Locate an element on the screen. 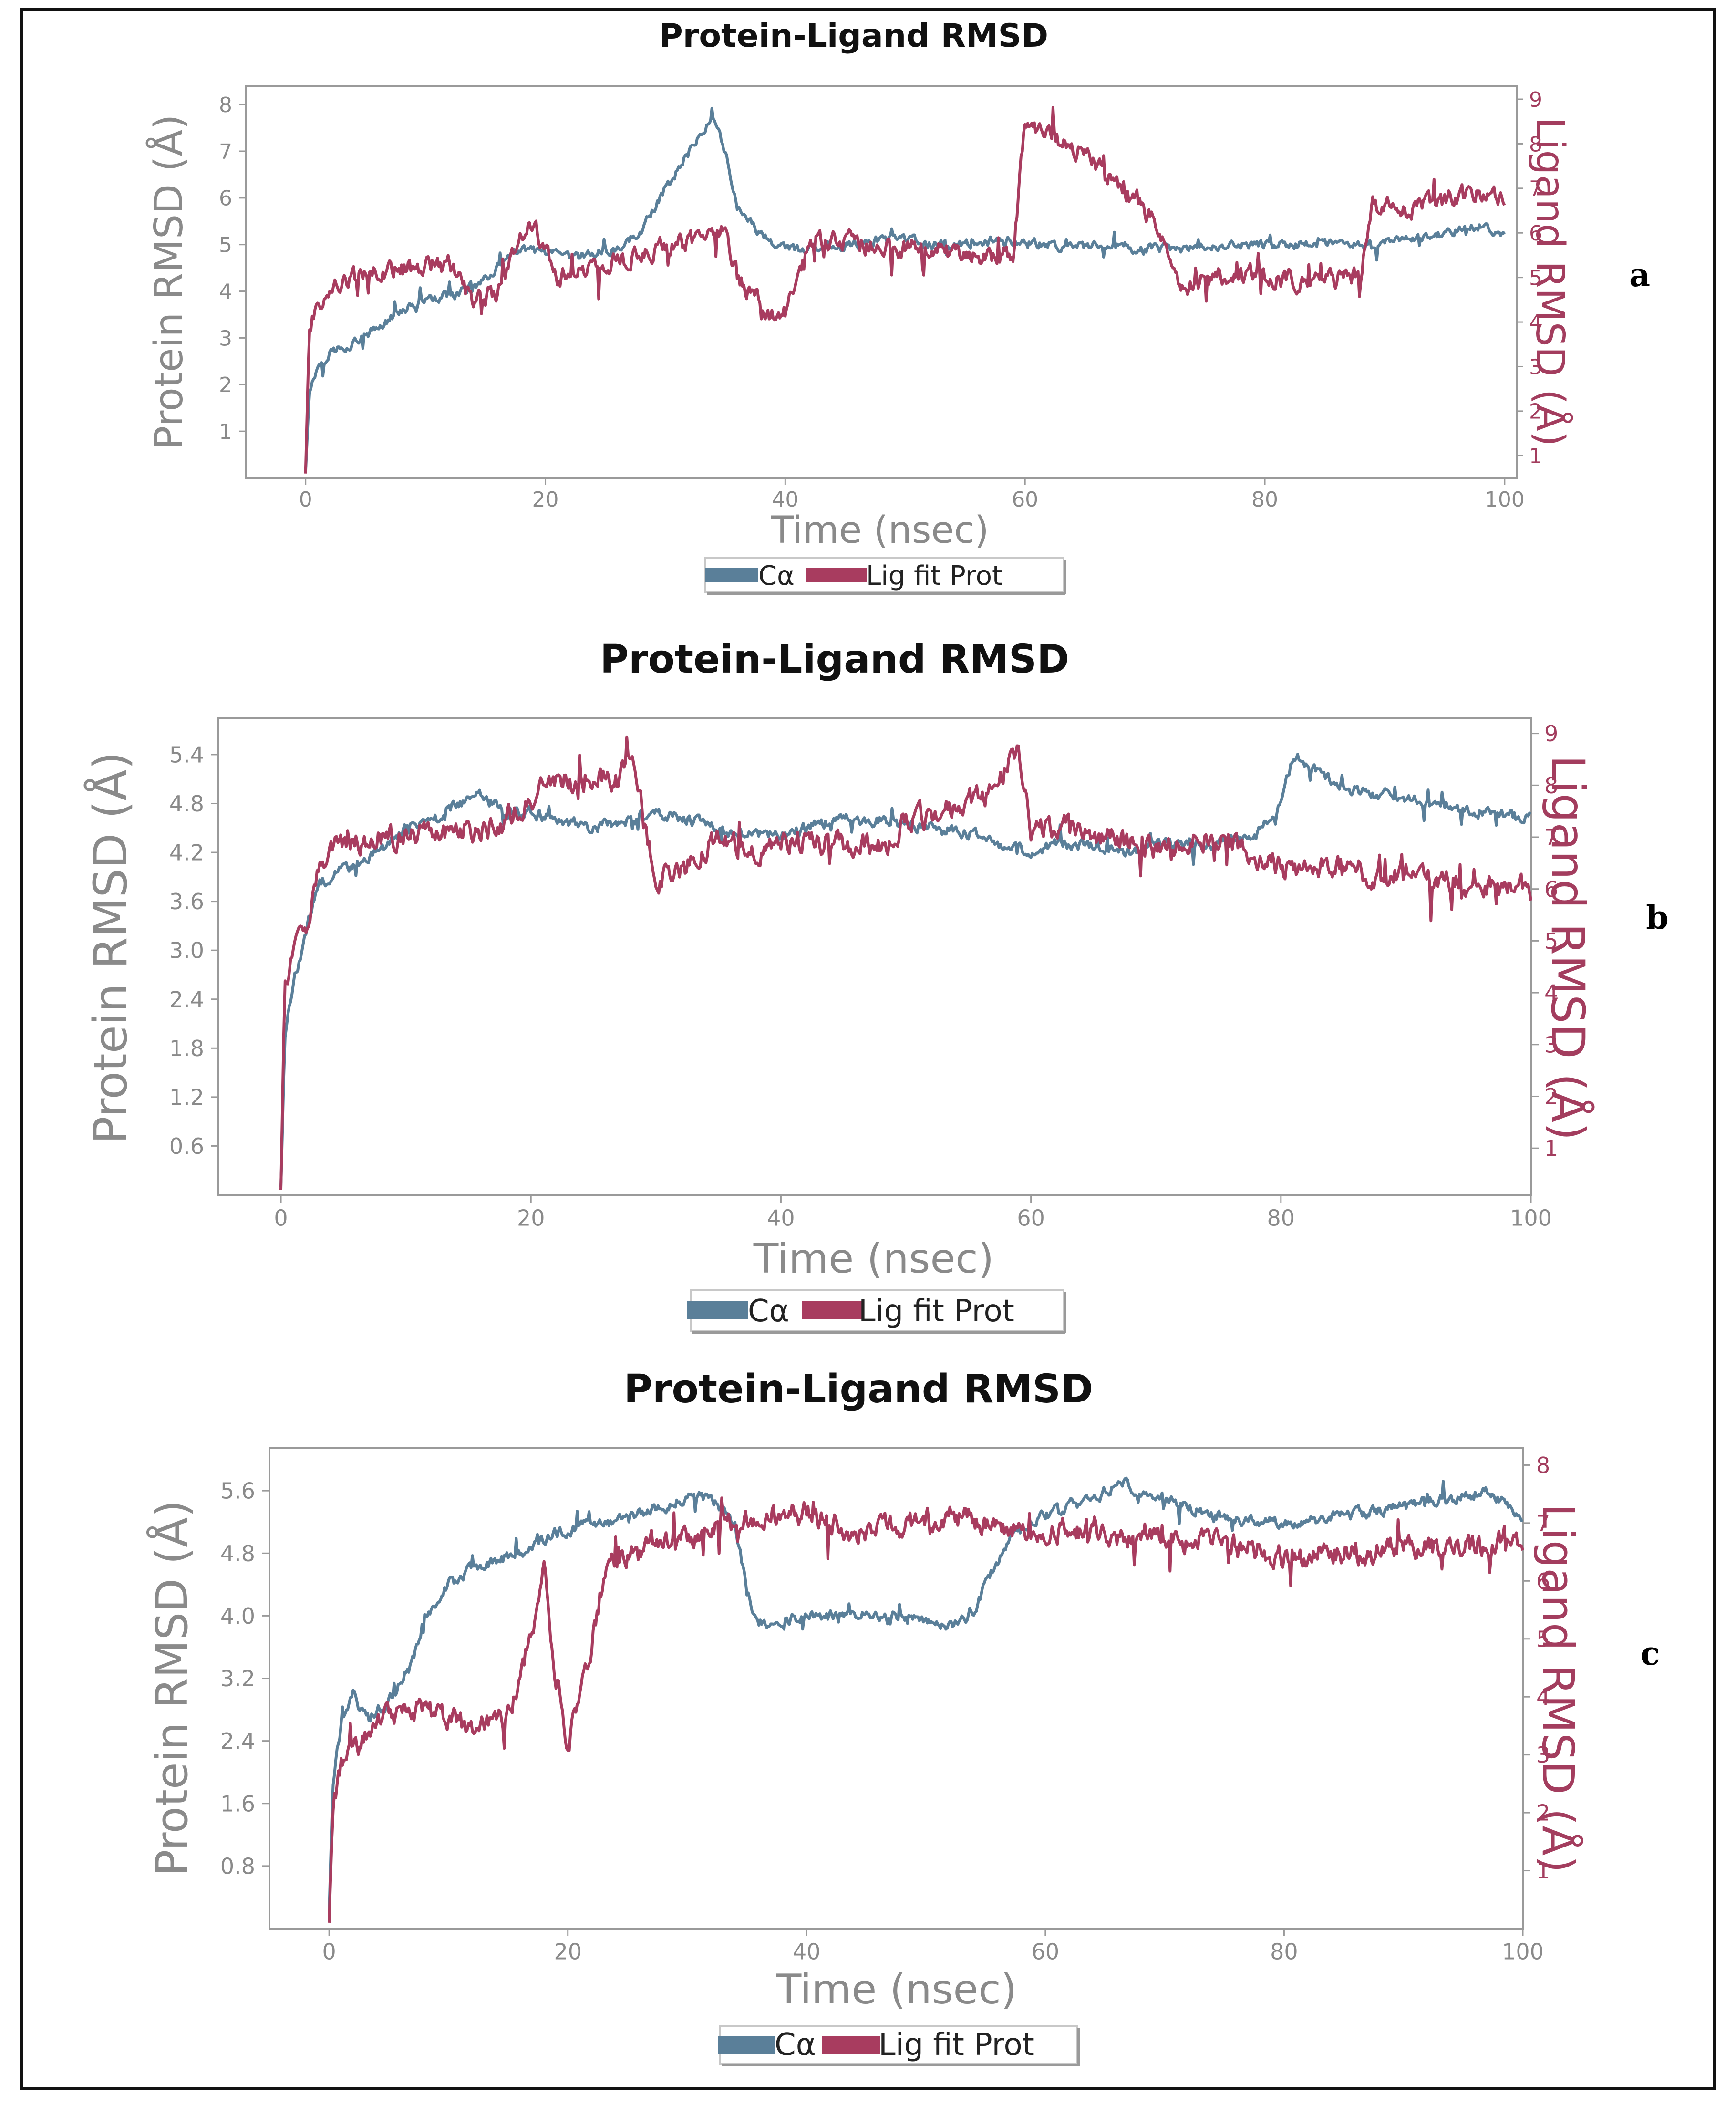 This screenshot has width=1736, height=2106. y-tick-label: 0.8 is located at coordinates (237, 1866).